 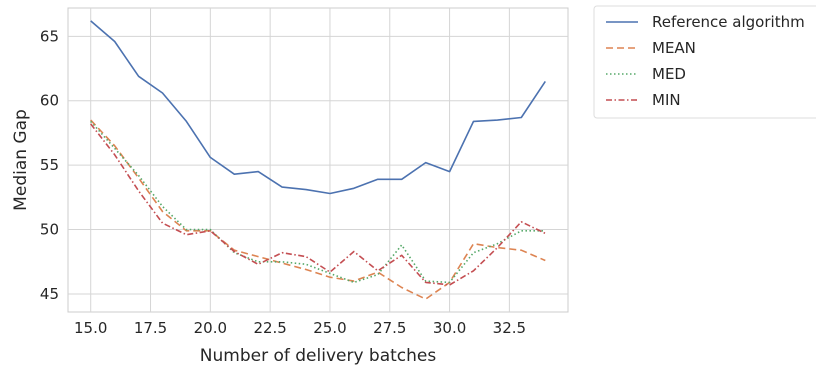 What do you see at coordinates (49, 294) in the screenshot?
I see `y-tick-label: 45` at bounding box center [49, 294].